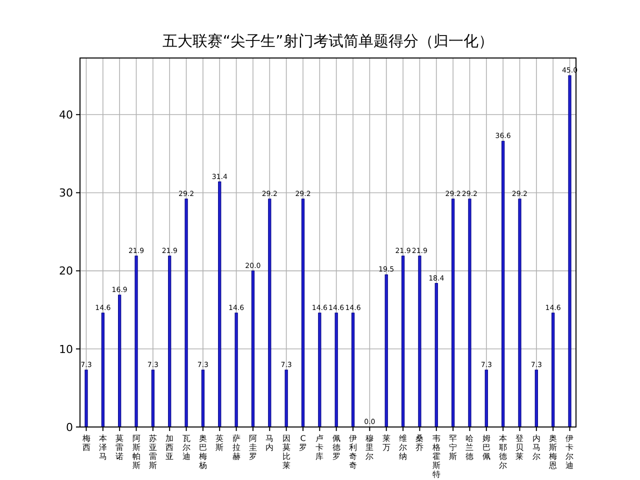 This screenshot has width=640, height=480. I want to click on x-tick-label: 本泽马, so click(102, 447).